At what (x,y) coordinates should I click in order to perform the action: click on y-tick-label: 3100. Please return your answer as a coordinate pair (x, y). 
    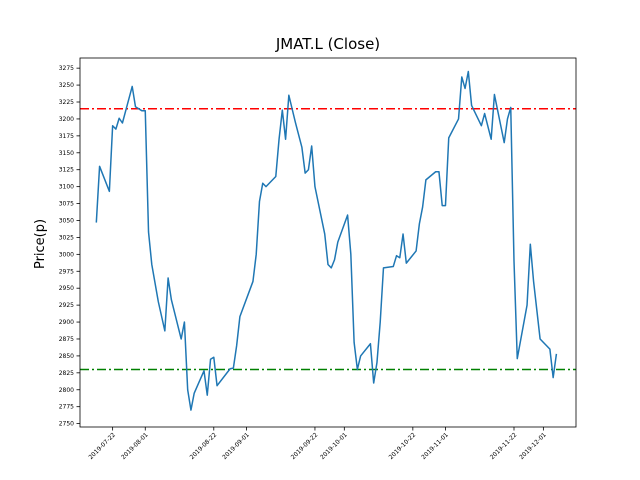
    Looking at the image, I should click on (66, 187).